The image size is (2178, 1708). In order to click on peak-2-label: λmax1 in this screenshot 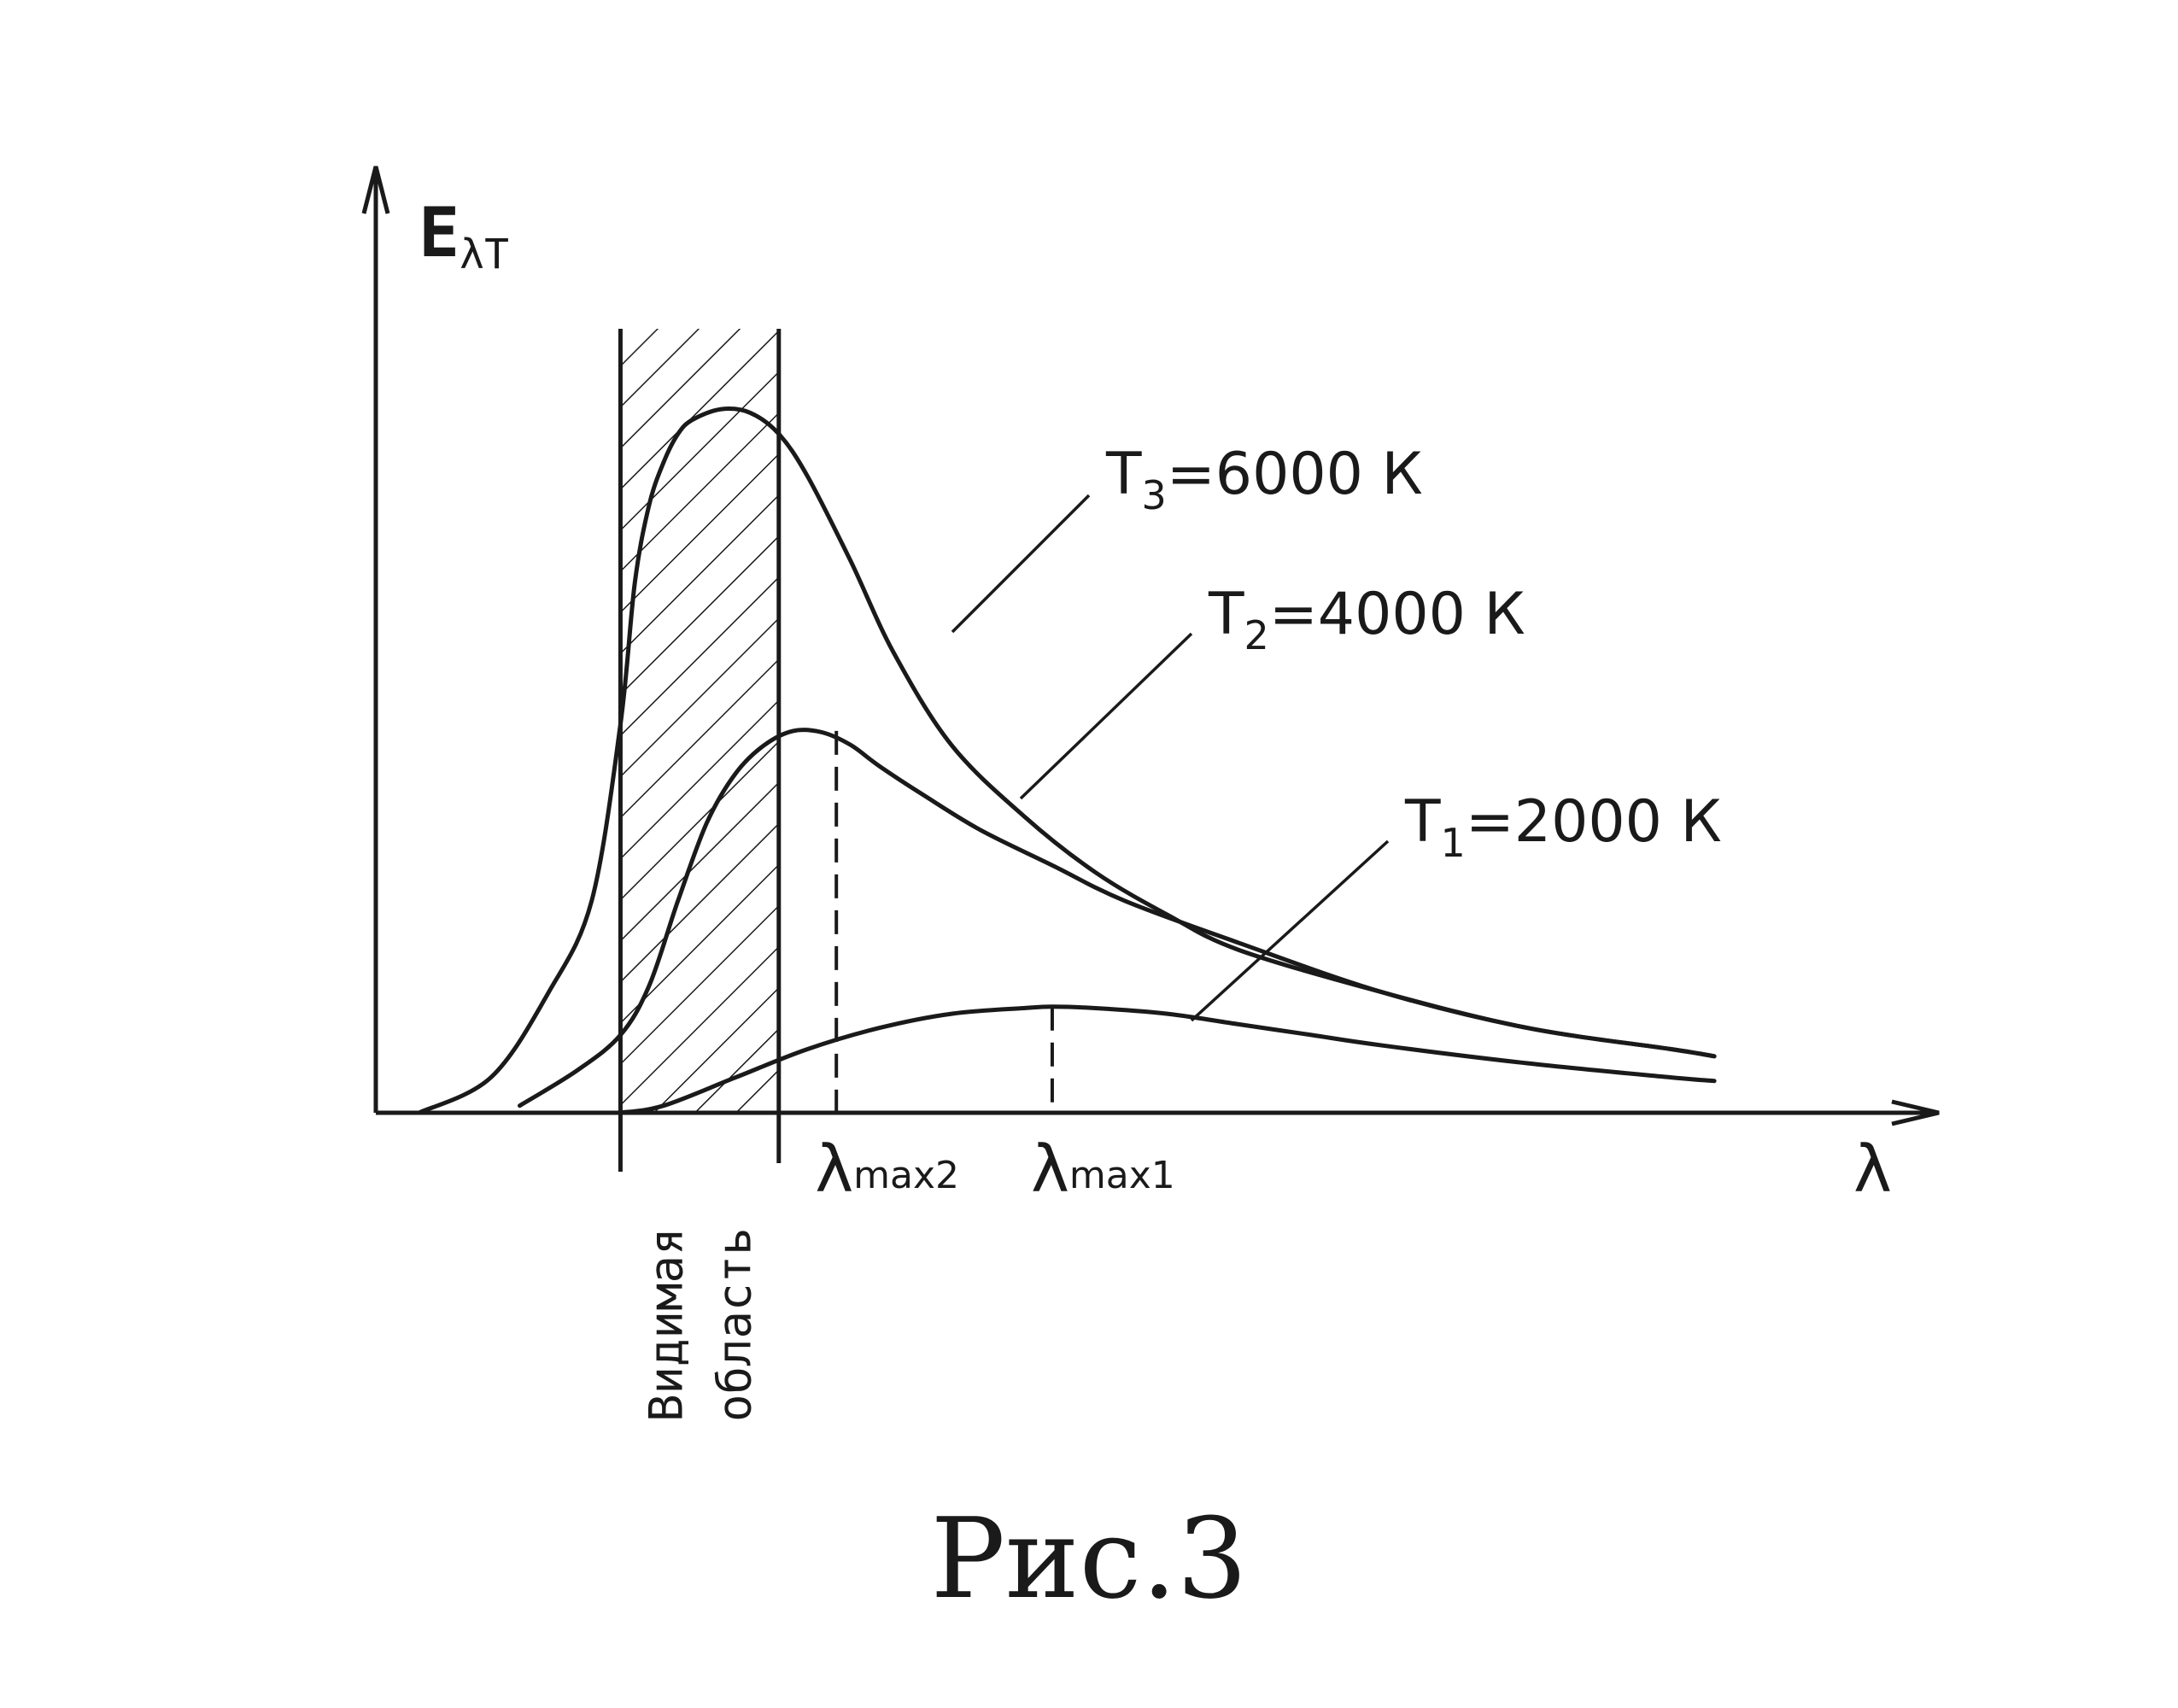, I will do `click(1103, 1169)`.